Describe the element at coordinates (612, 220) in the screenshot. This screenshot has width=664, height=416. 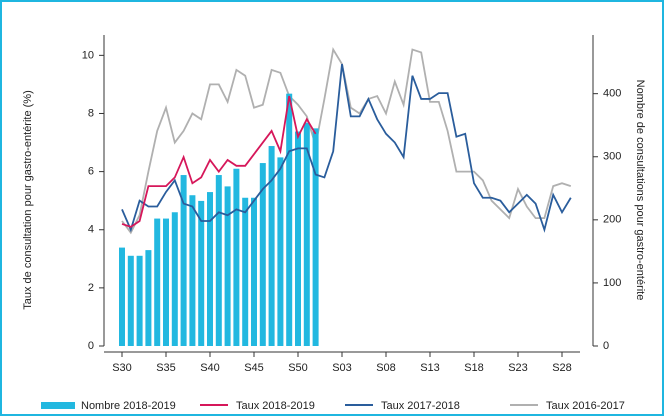
I see `y2-tick-label: 200` at that location.